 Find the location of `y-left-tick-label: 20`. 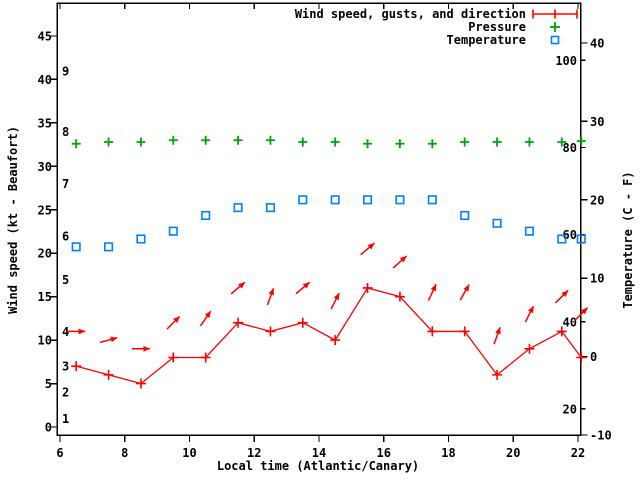

y-left-tick-label: 20 is located at coordinates (45, 254).